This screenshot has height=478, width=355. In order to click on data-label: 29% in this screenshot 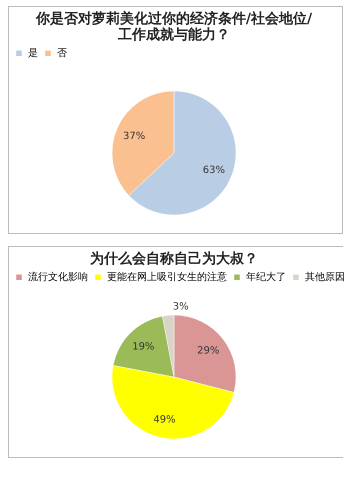, I will do `click(208, 350)`.